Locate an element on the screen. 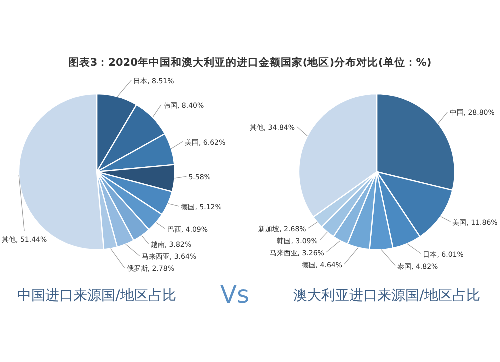 This screenshot has width=500, height=362. text: 澳大利亚进口来源国/地区占比 is located at coordinates (387, 296).